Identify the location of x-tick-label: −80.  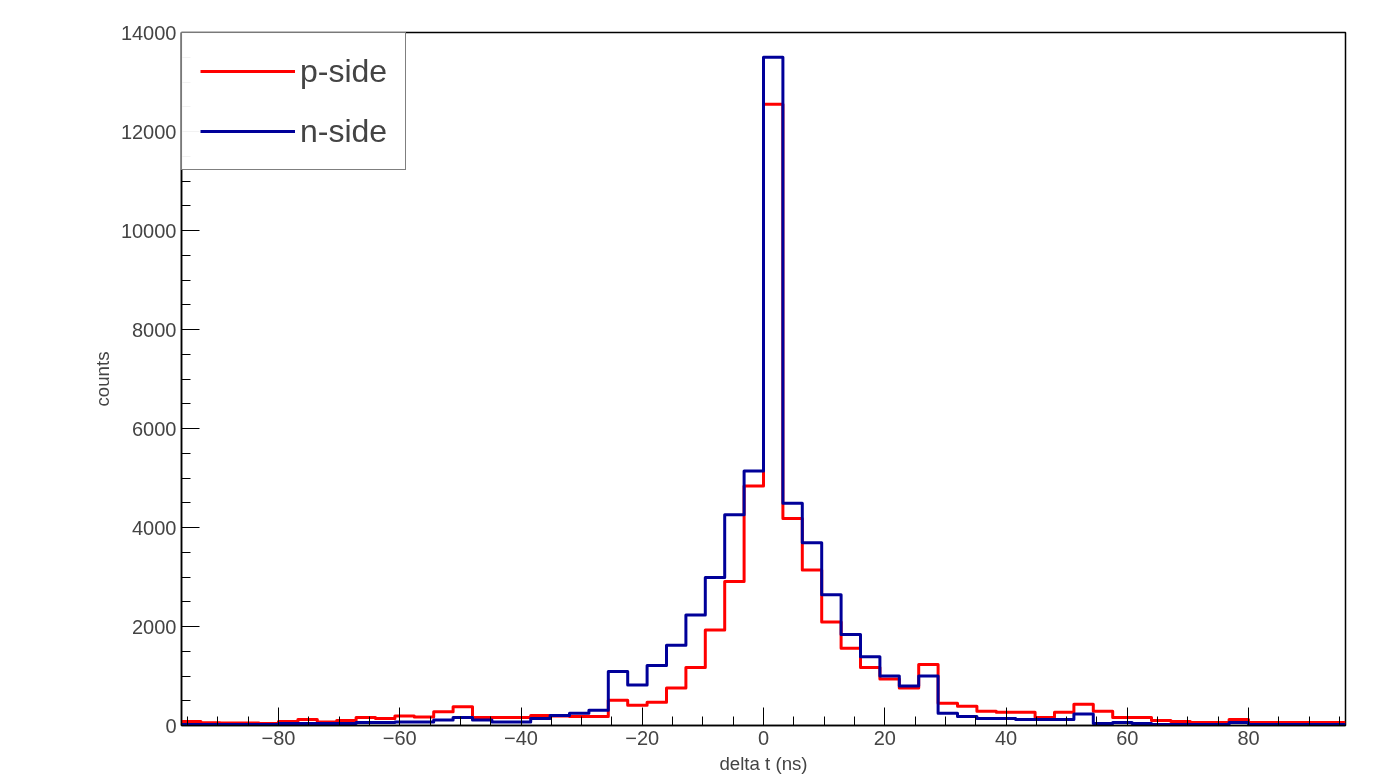
(278, 737).